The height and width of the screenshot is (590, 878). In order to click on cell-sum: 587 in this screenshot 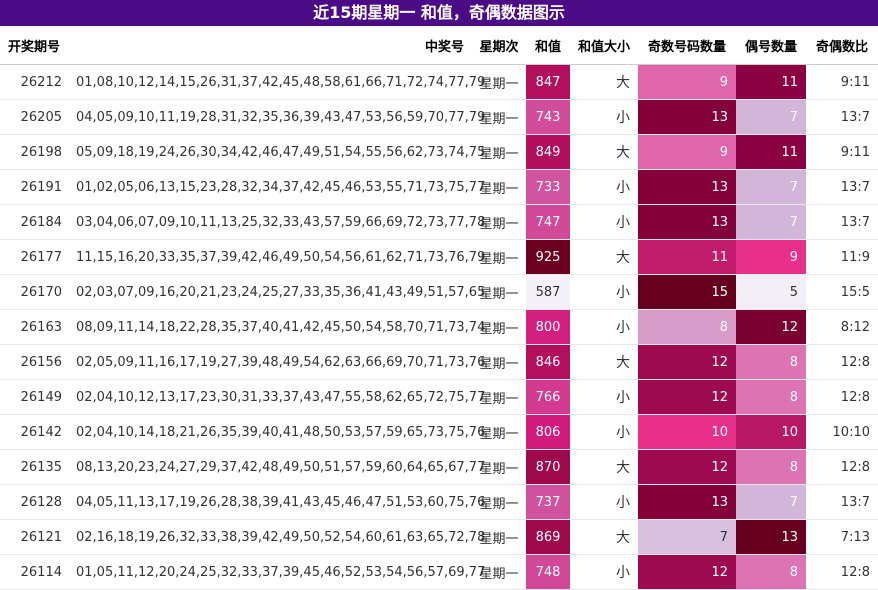, I will do `click(548, 292)`.